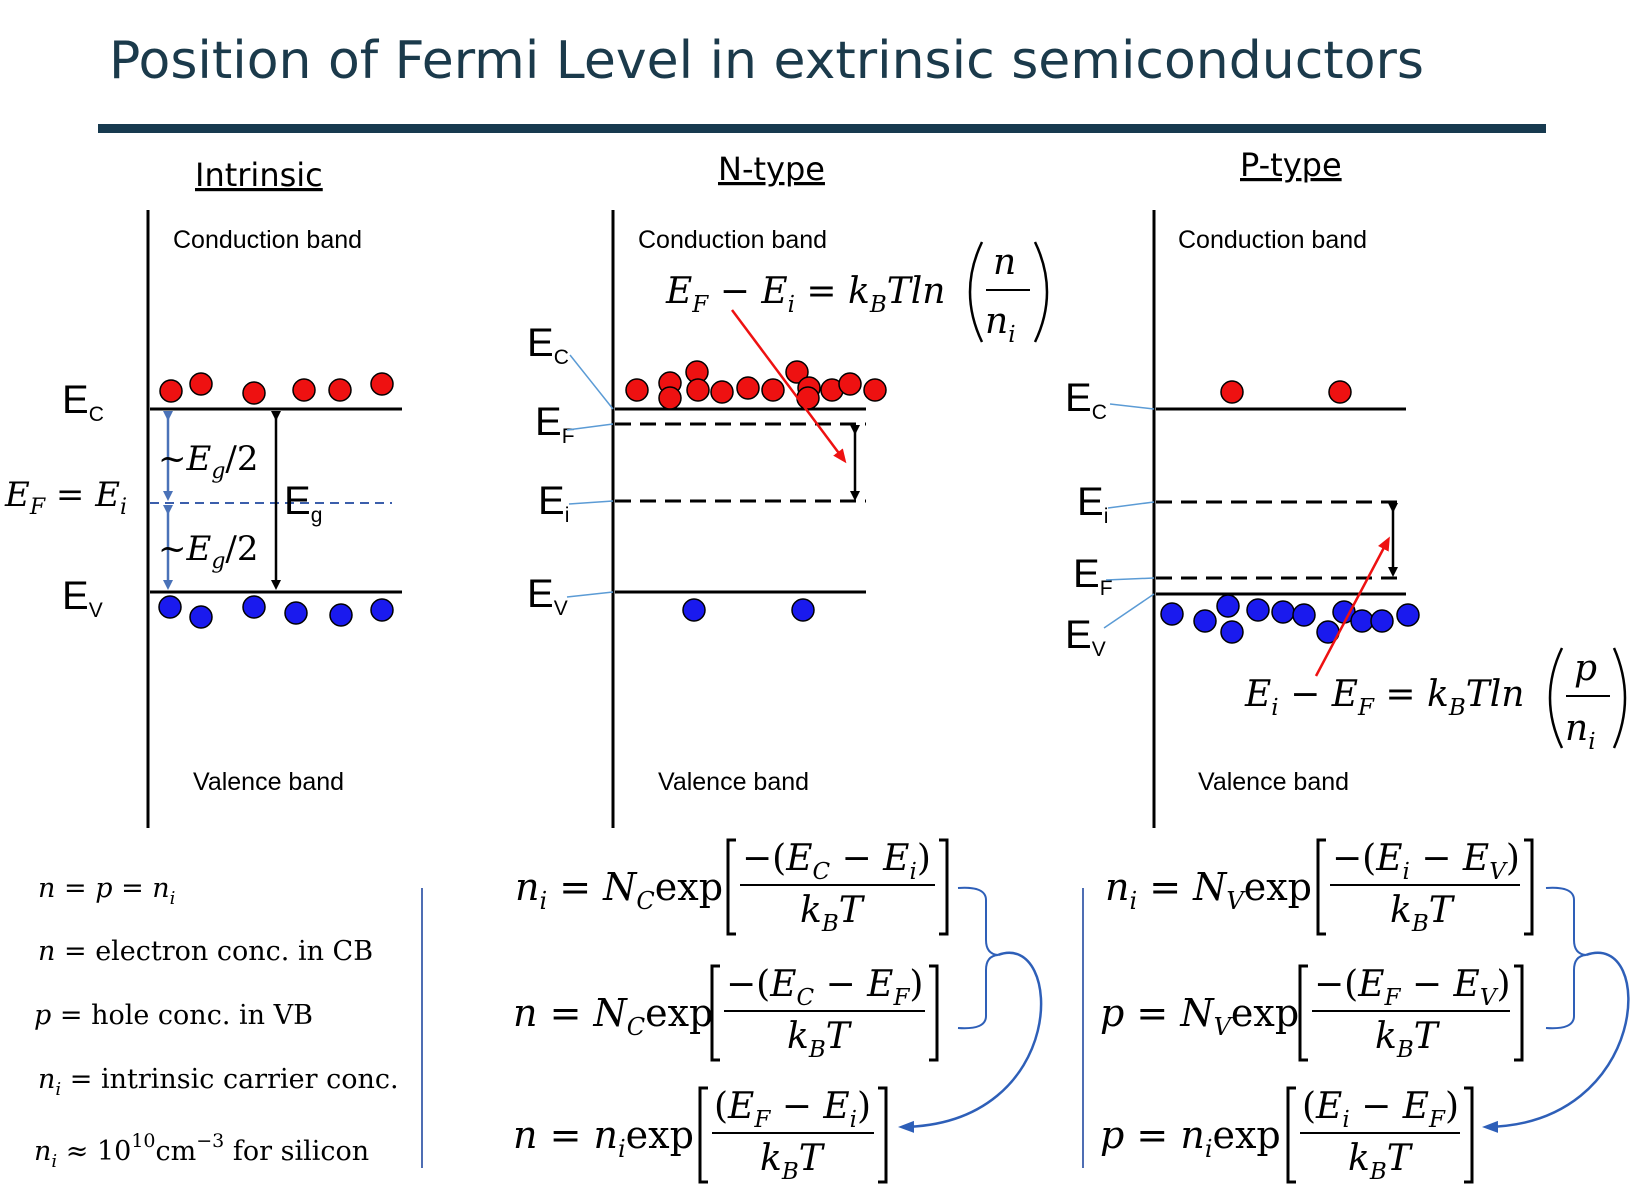 This screenshot has height=1186, width=1636. Describe the element at coordinates (555, 424) in the screenshot. I see `ntype-ef-label: EF` at that location.